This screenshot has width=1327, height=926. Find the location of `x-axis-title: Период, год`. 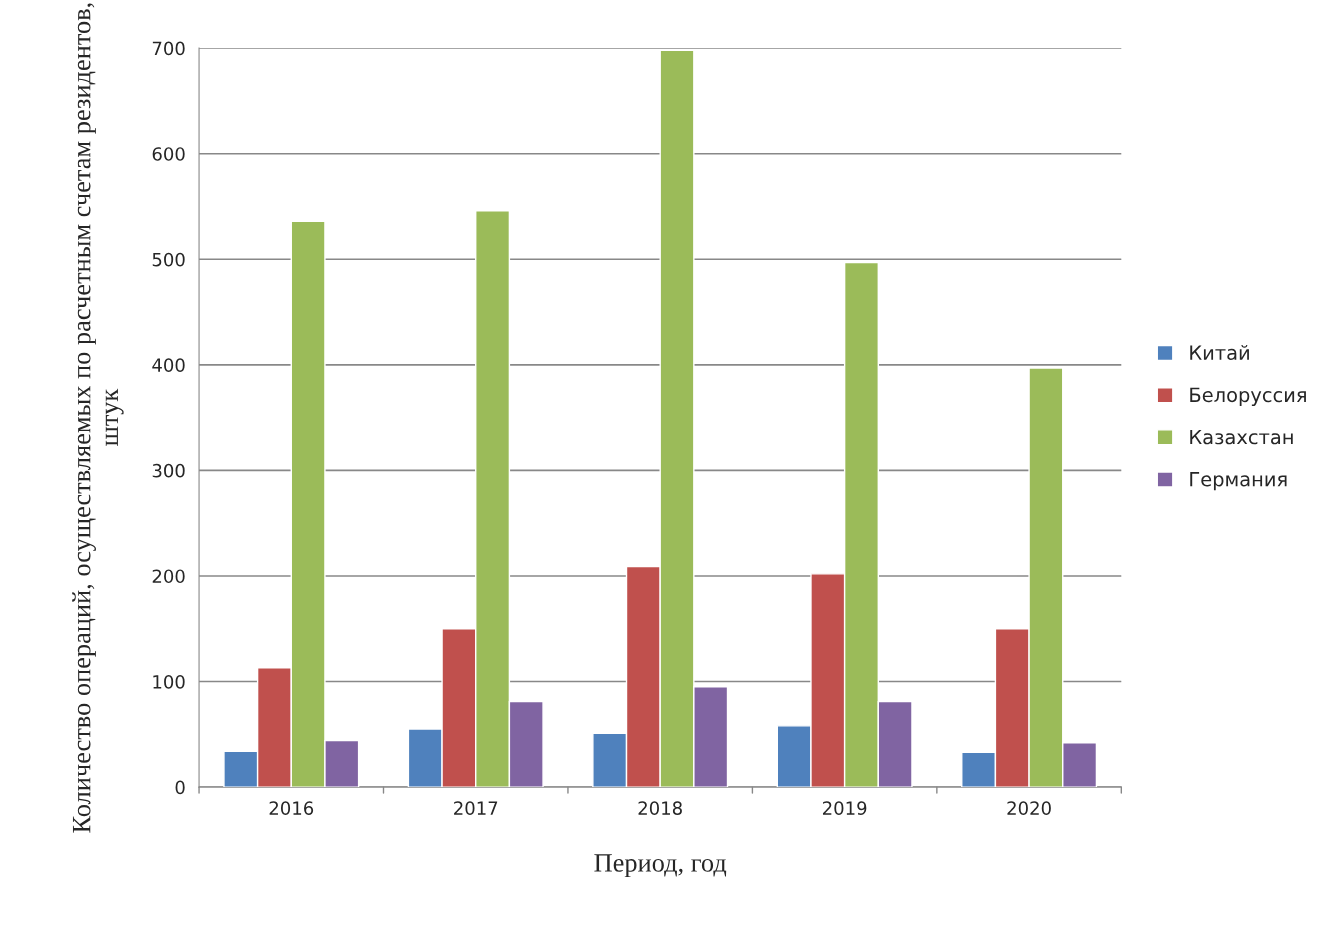

x-axis-title: Период, год is located at coordinates (660, 866).